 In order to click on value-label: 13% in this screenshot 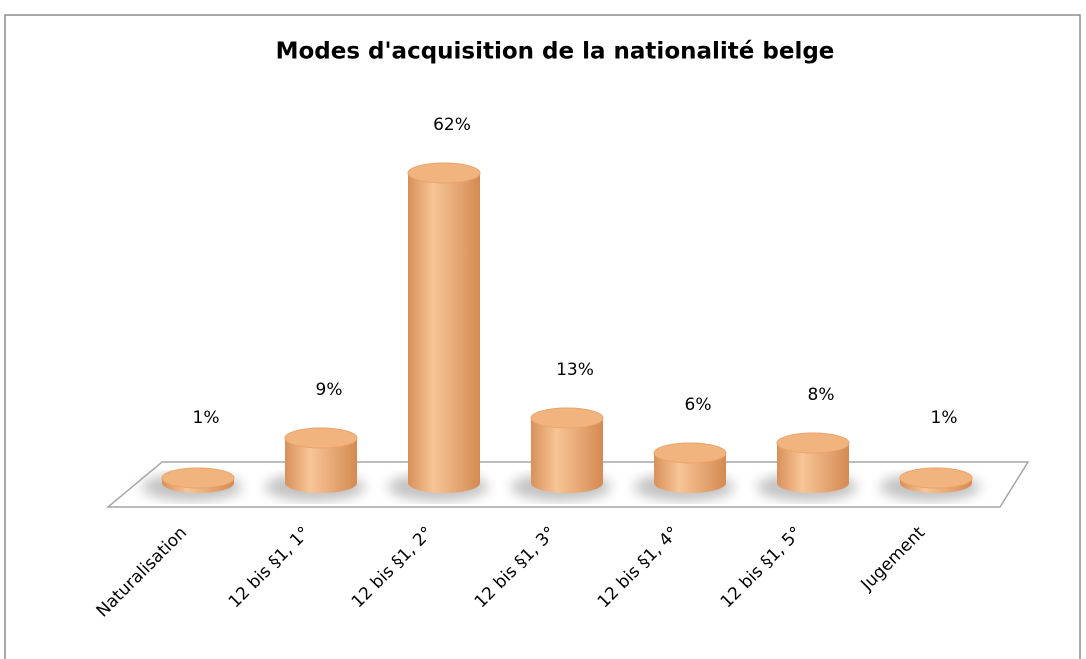, I will do `click(575, 370)`.